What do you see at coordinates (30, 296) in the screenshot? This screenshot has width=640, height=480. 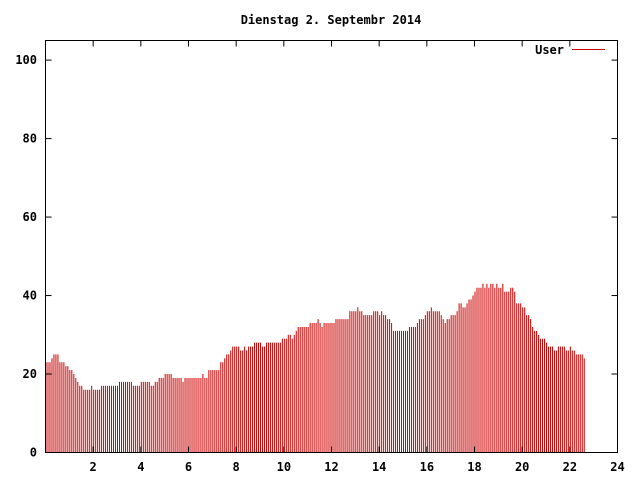 I see `y-tick-label: 40` at bounding box center [30, 296].